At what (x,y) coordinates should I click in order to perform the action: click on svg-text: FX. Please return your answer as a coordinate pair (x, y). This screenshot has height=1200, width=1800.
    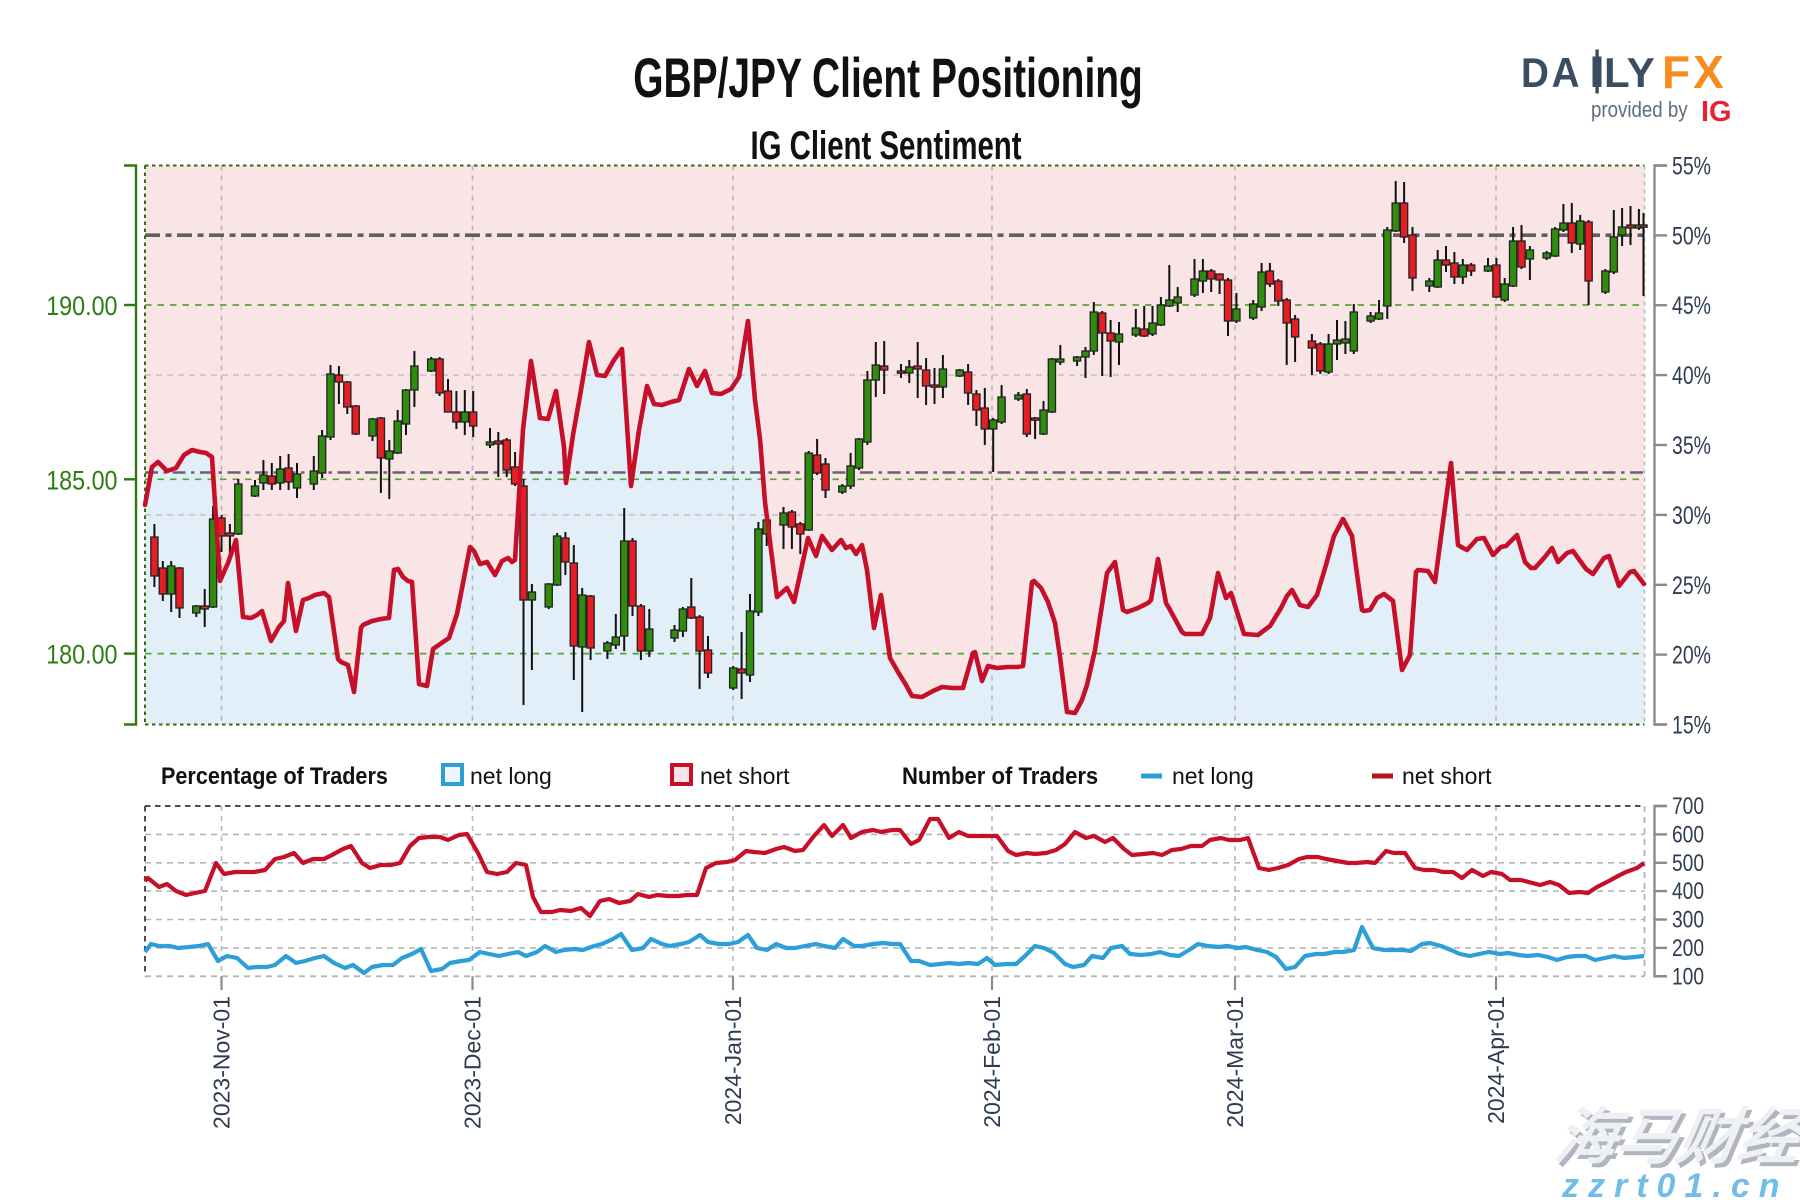
    Looking at the image, I should click on (1694, 72).